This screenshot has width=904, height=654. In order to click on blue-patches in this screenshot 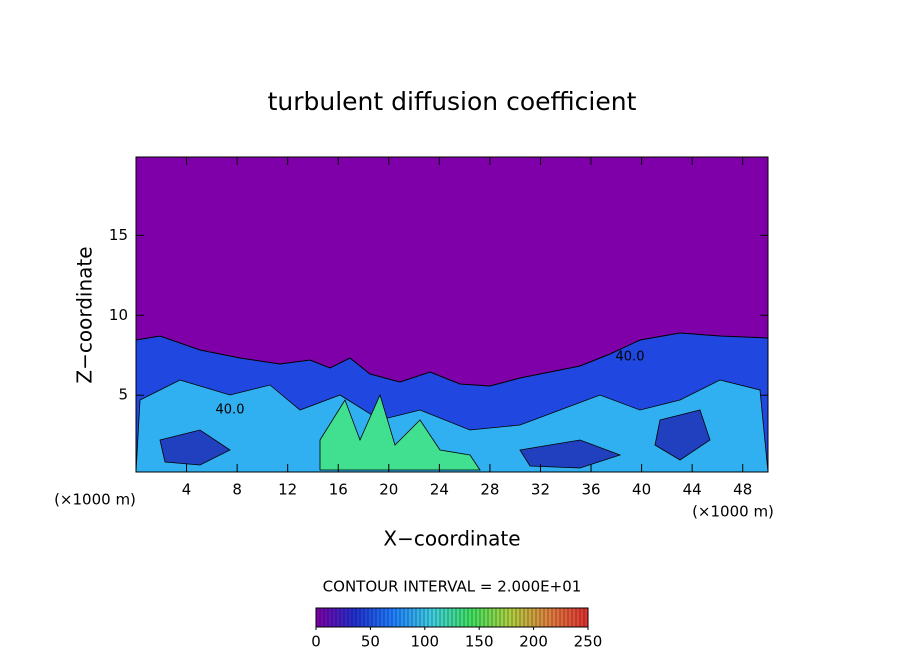, I will do `click(435, 439)`.